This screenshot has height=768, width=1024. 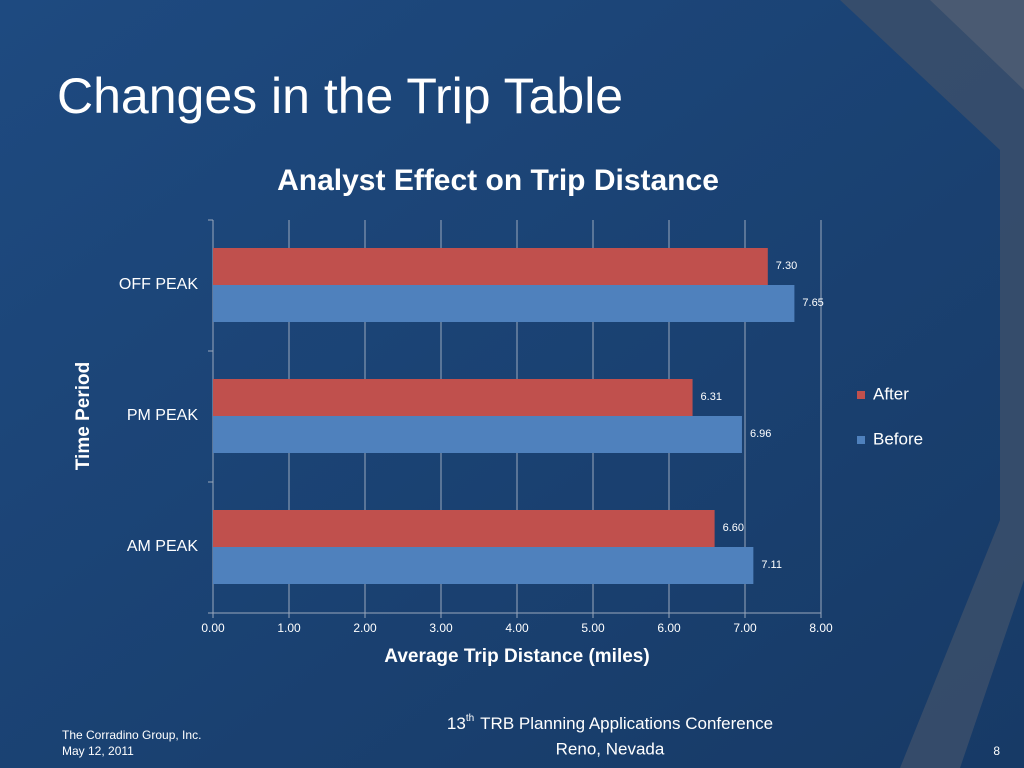 What do you see at coordinates (745, 628) in the screenshot?
I see `x-tick-label: 7.00` at bounding box center [745, 628].